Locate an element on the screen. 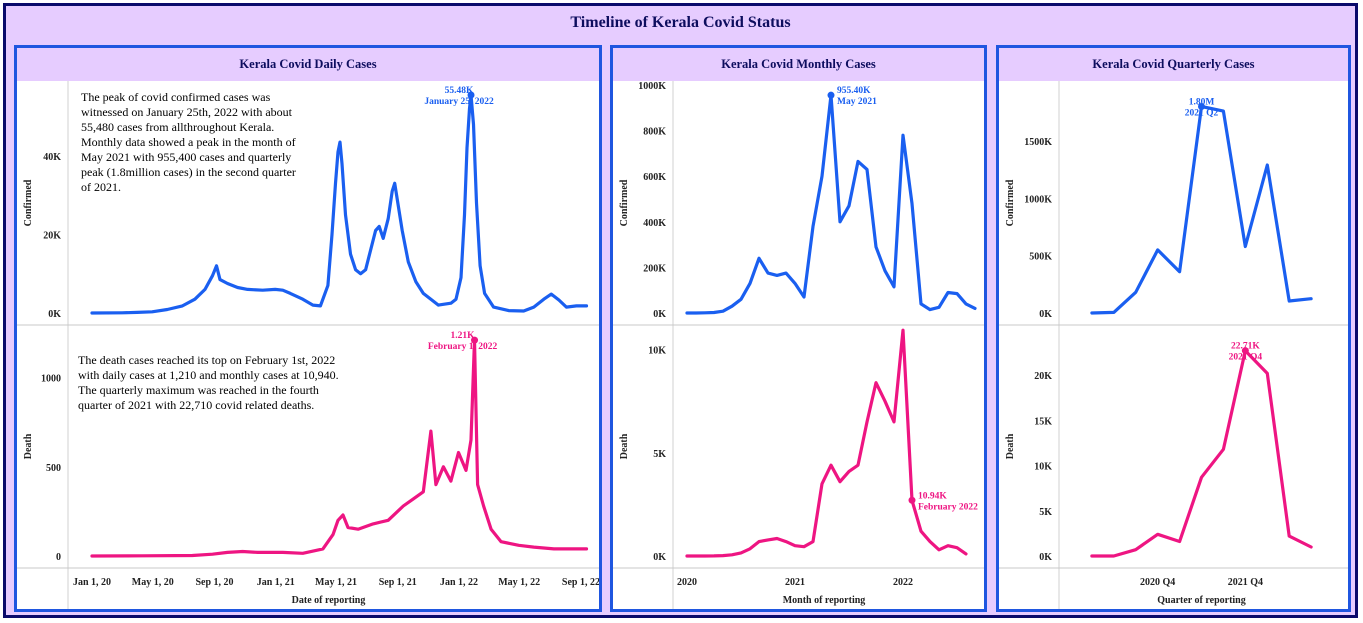 The height and width of the screenshot is (623, 1363). confirmed-peak-date: May 2021 is located at coordinates (857, 102).